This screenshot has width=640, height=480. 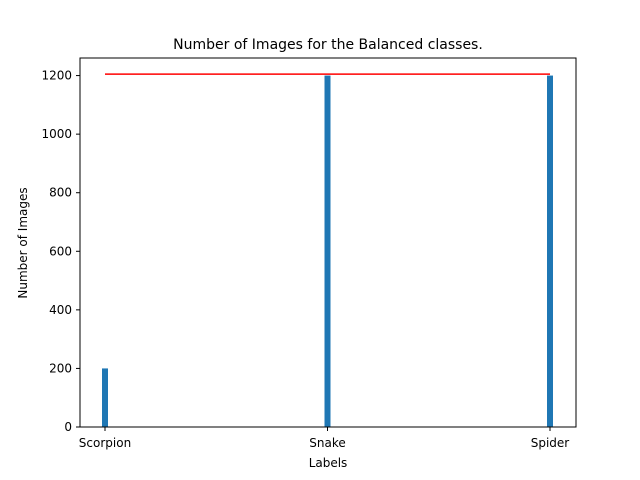 What do you see at coordinates (60, 251) in the screenshot?
I see `y-tick-label-600: 600` at bounding box center [60, 251].